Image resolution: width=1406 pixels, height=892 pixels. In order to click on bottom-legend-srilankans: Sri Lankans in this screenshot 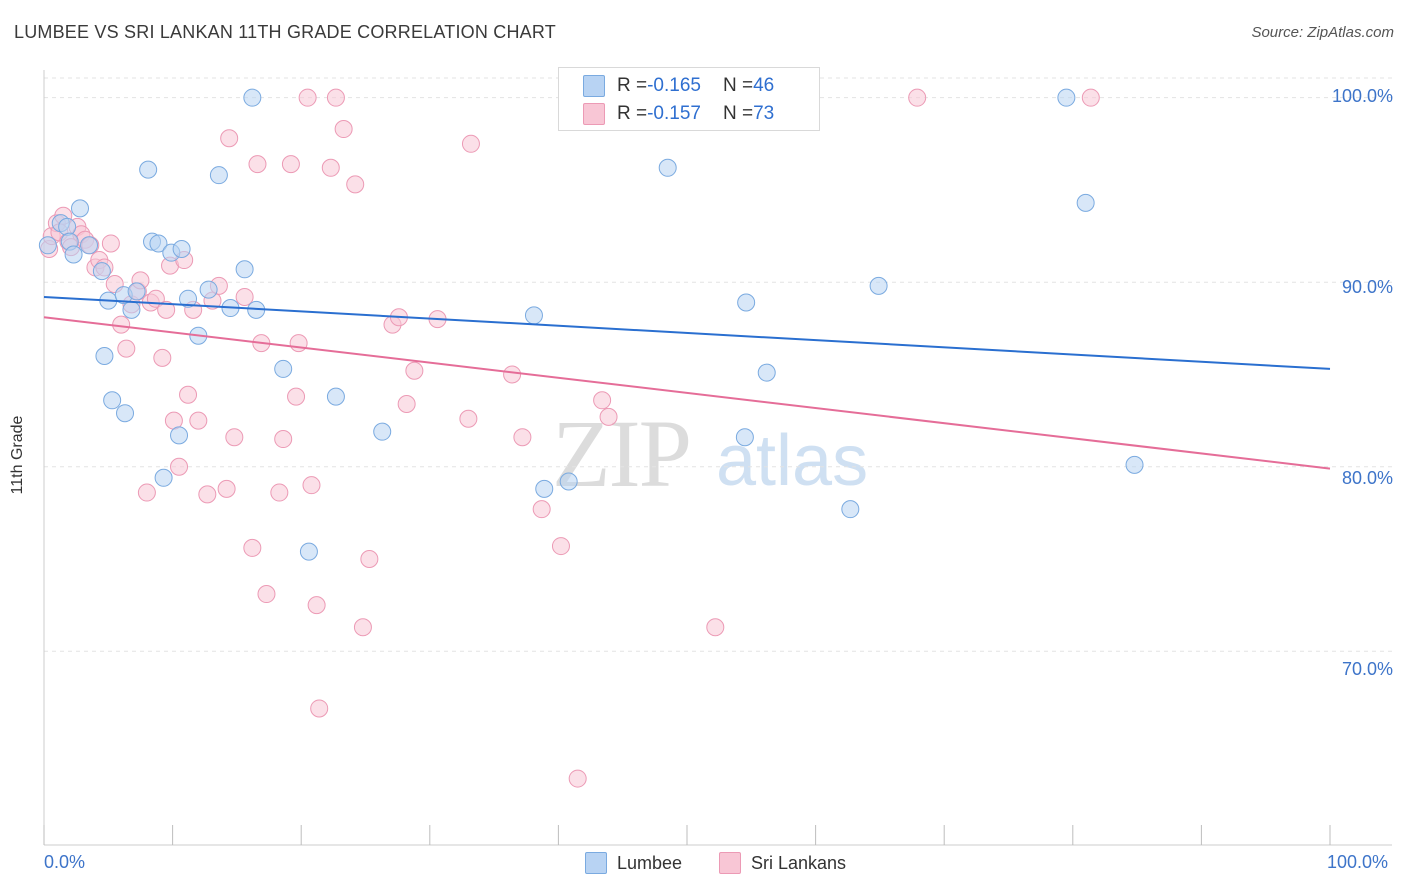, I will do `click(782, 863)`.